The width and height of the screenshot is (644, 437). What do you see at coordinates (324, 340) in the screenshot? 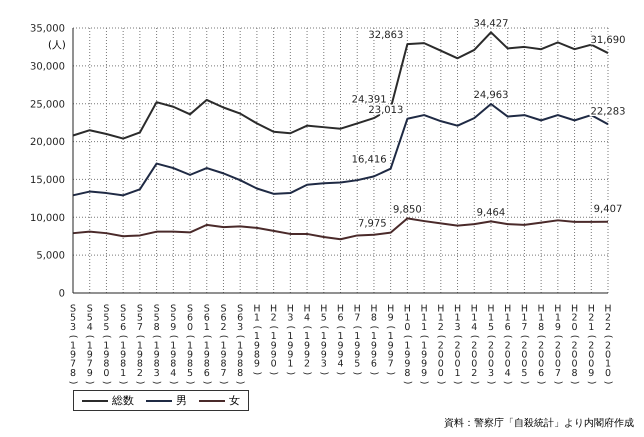
I see `x-tick-label: H5(1993)` at bounding box center [324, 340].